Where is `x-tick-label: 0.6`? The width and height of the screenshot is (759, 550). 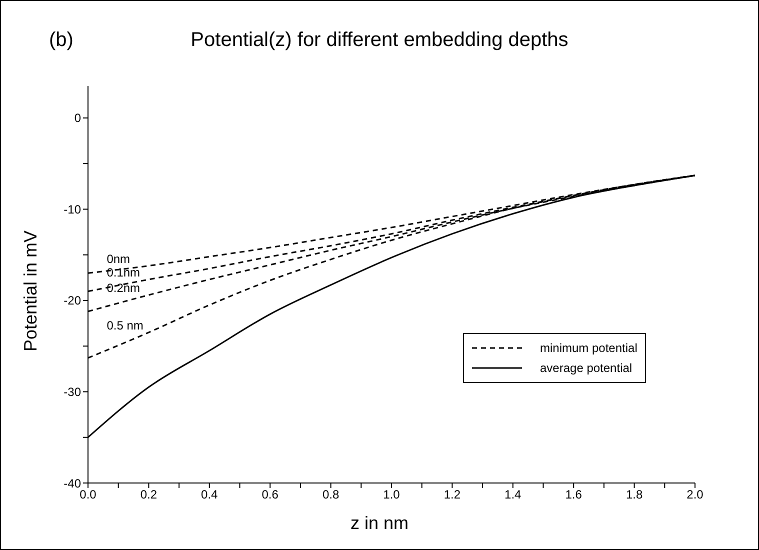 x-tick-label: 0.6 is located at coordinates (270, 495).